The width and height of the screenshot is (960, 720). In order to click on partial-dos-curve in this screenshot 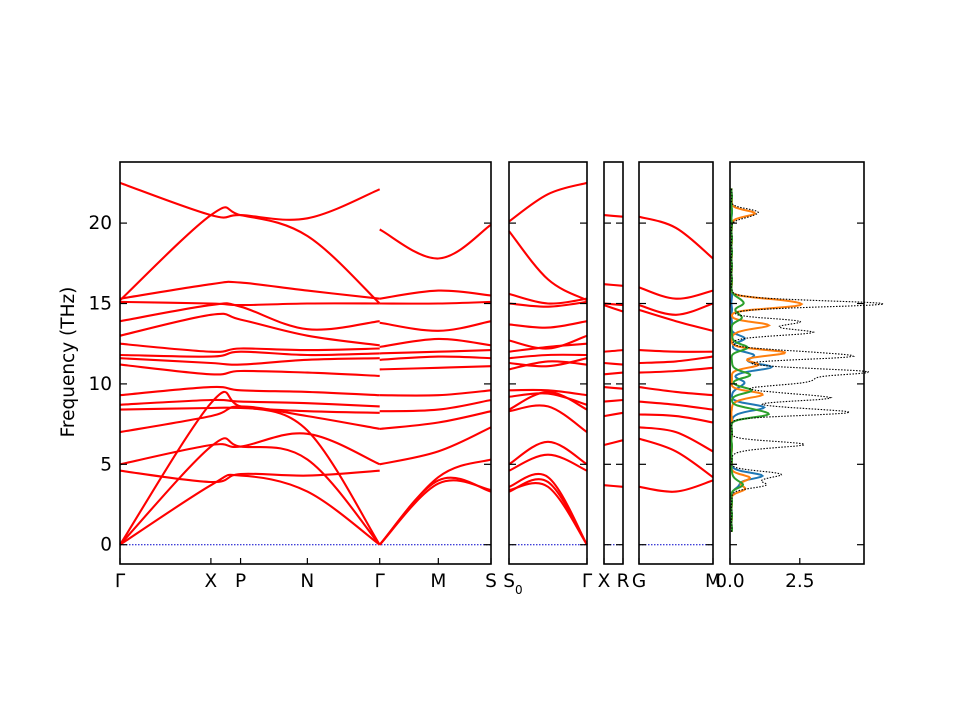, I will do `click(767, 360)`.